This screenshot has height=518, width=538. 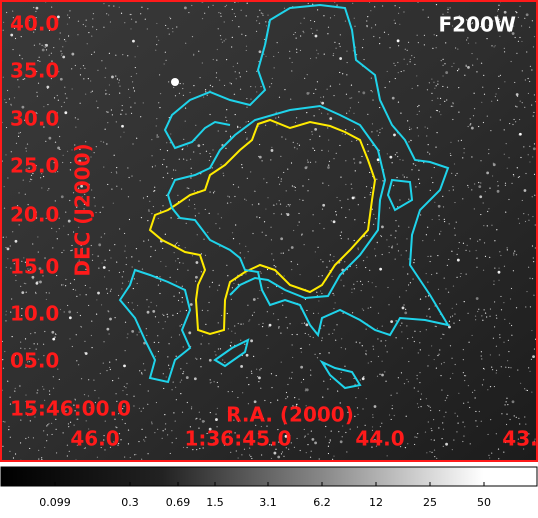 What do you see at coordinates (34, 314) in the screenshot?
I see `y-tick-label: 10.0` at bounding box center [34, 314].